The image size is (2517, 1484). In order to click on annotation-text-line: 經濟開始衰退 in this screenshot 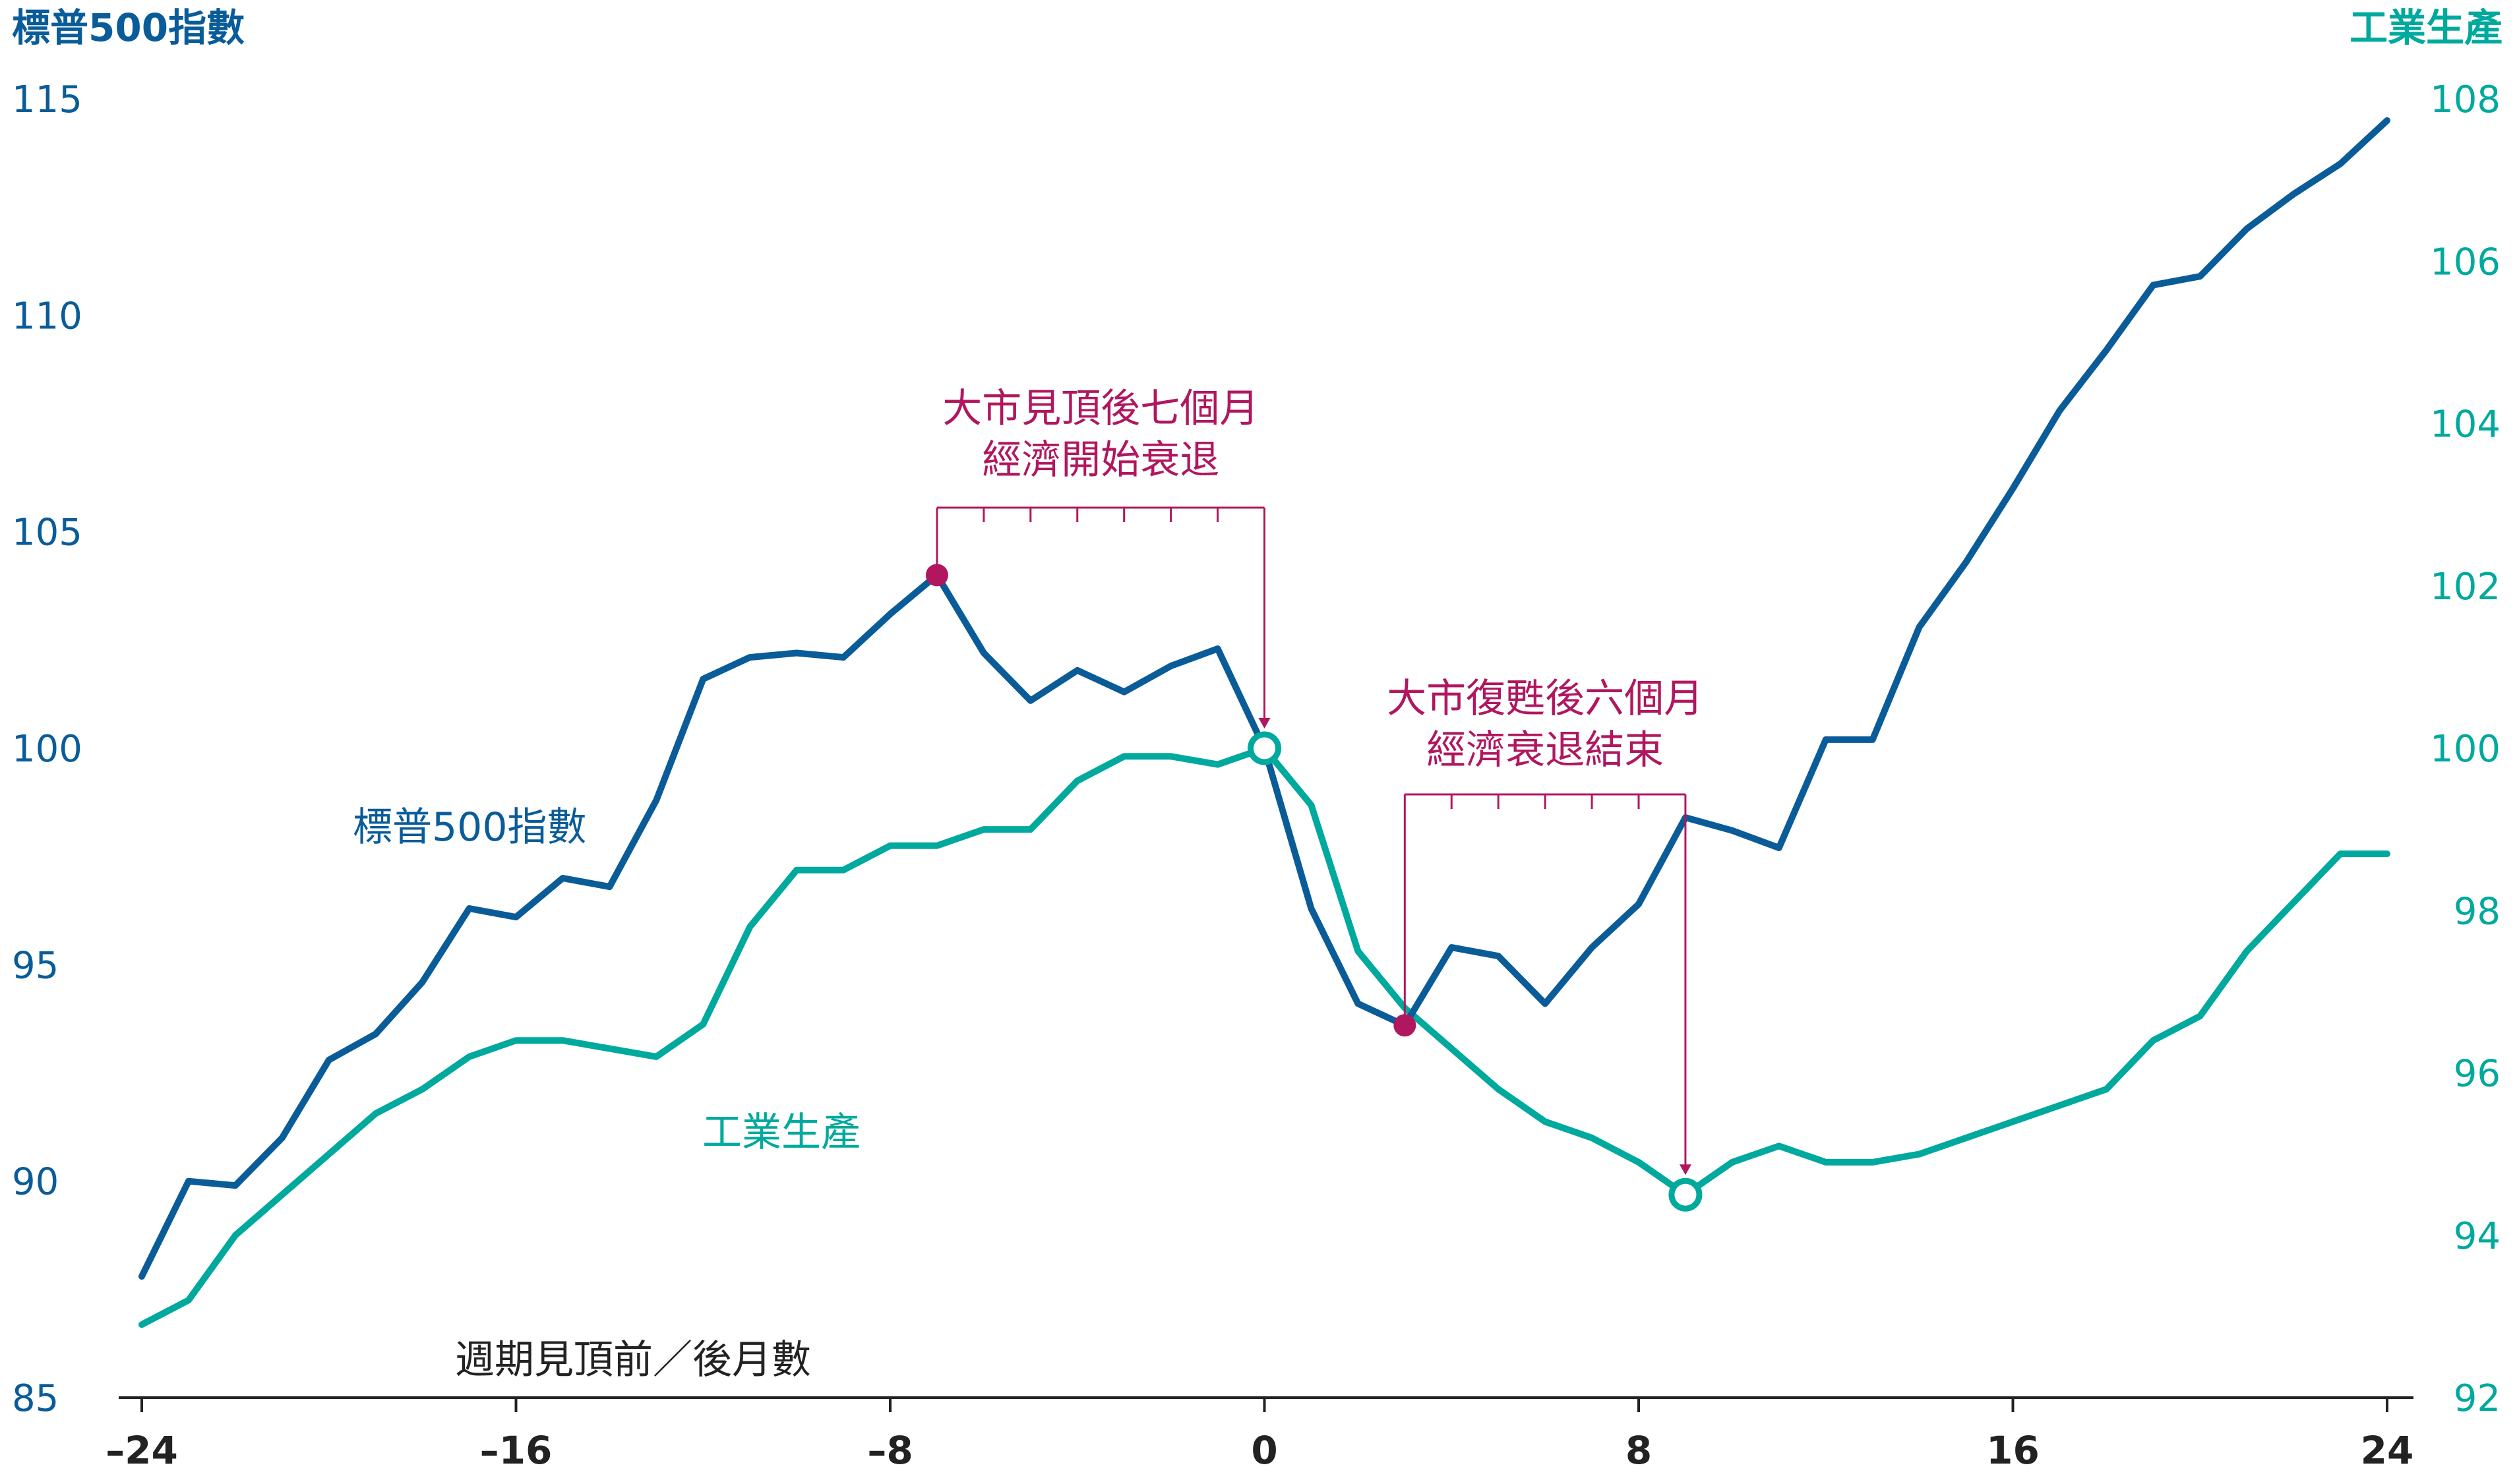, I will do `click(1100, 460)`.